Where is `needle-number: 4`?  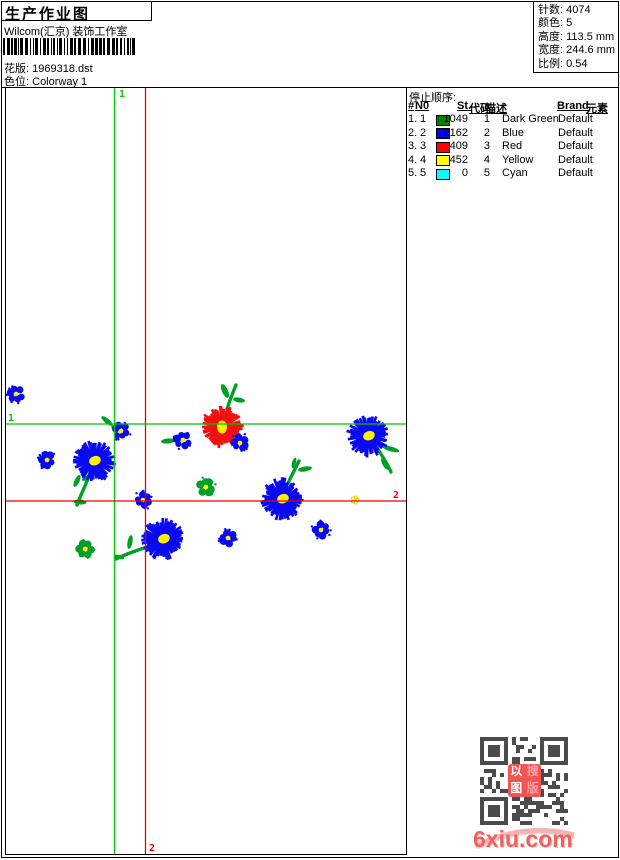
needle-number: 4 is located at coordinates (423, 159).